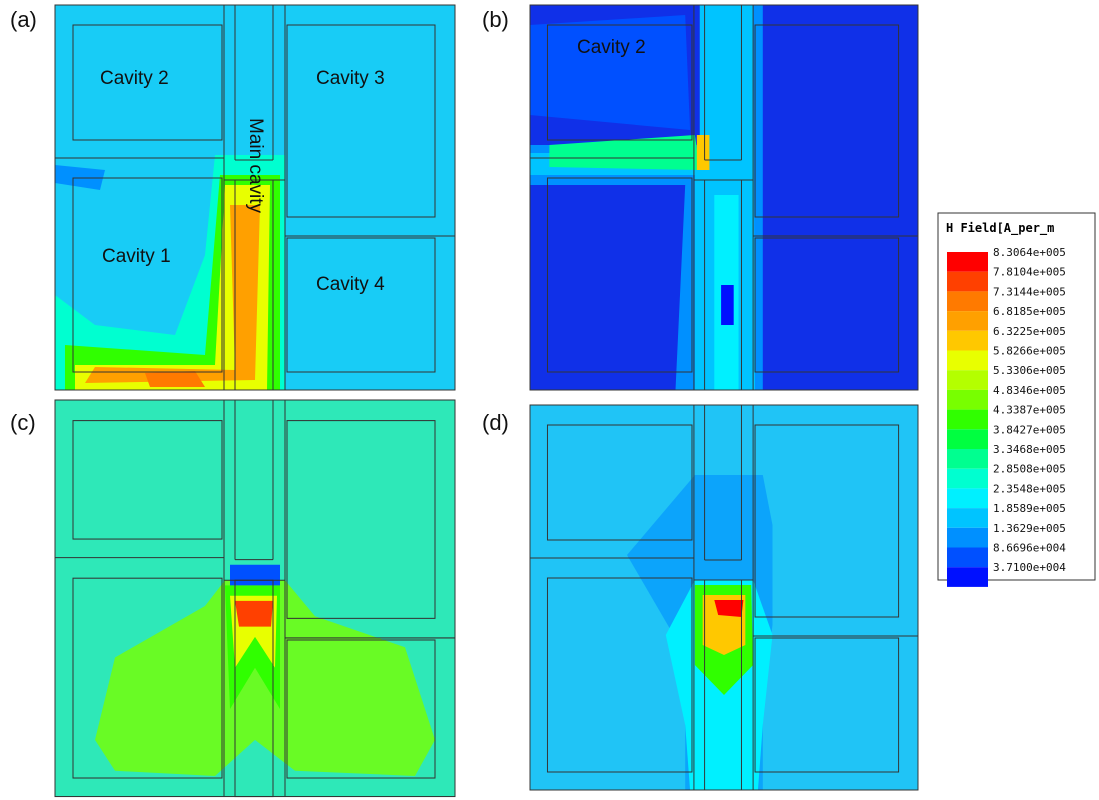 This screenshot has width=1099, height=800. What do you see at coordinates (1029, 291) in the screenshot?
I see `legend-label: 7.3144e+005` at bounding box center [1029, 291].